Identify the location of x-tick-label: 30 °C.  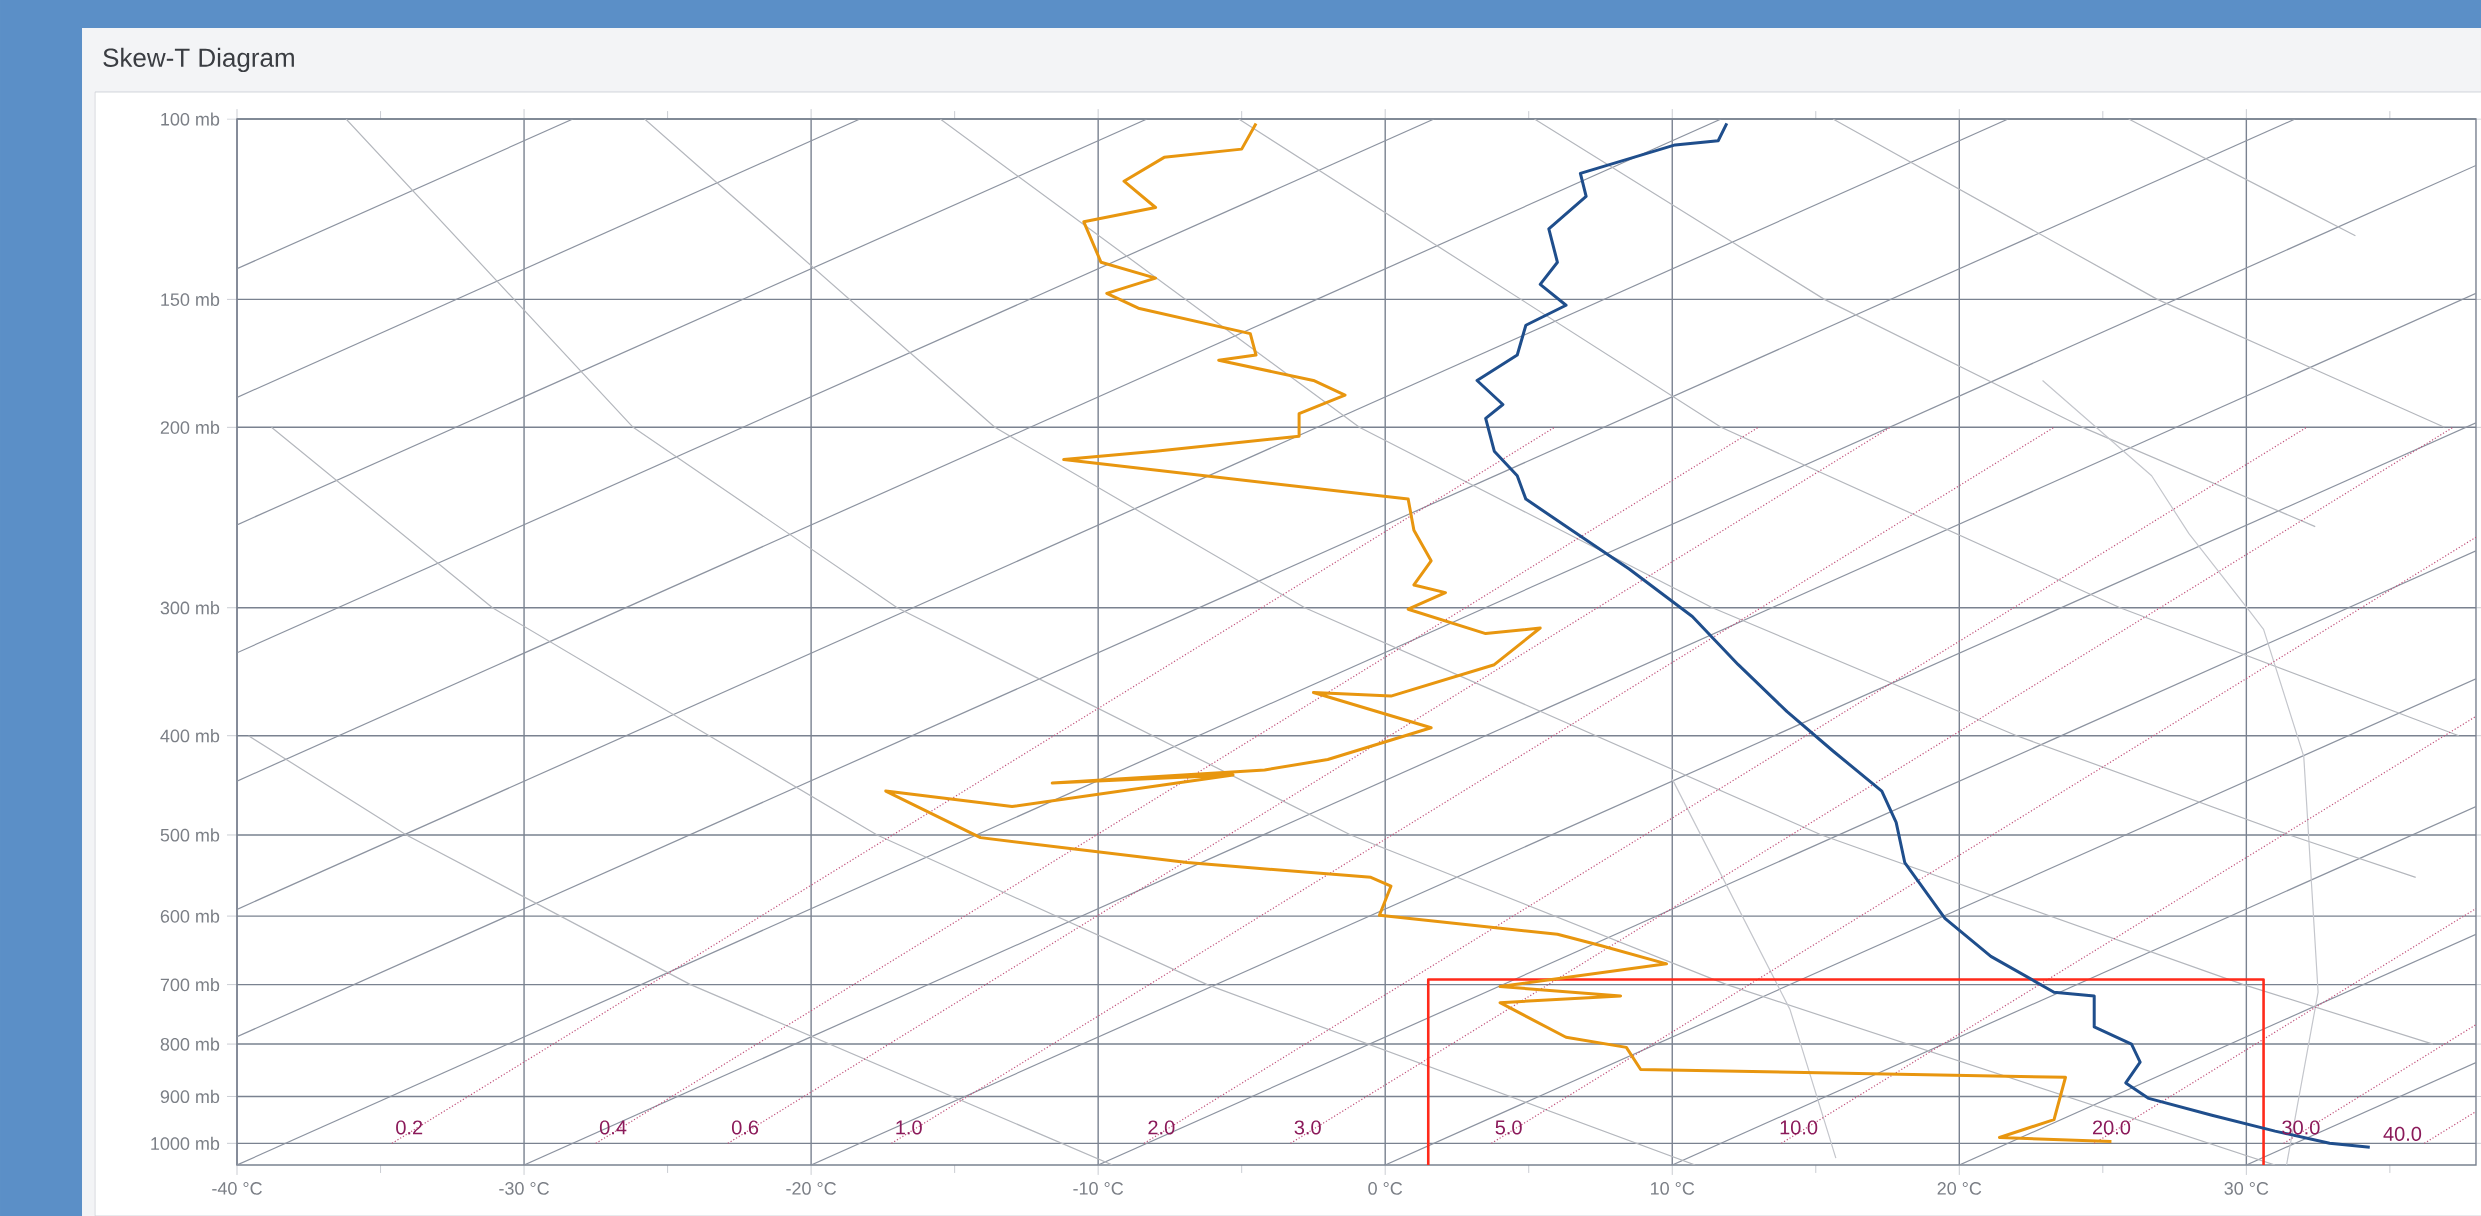
(2246, 1188).